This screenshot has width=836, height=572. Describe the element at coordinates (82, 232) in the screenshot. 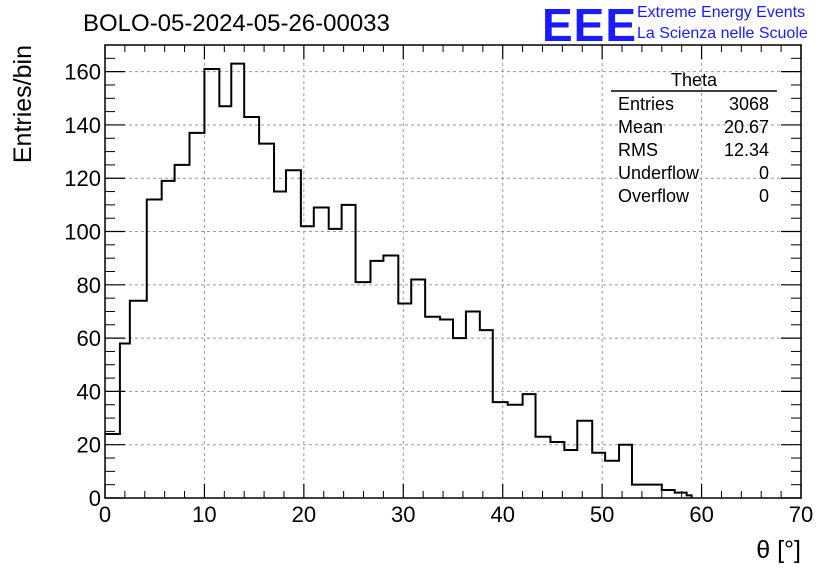

I see `y-tick-label: 100` at that location.